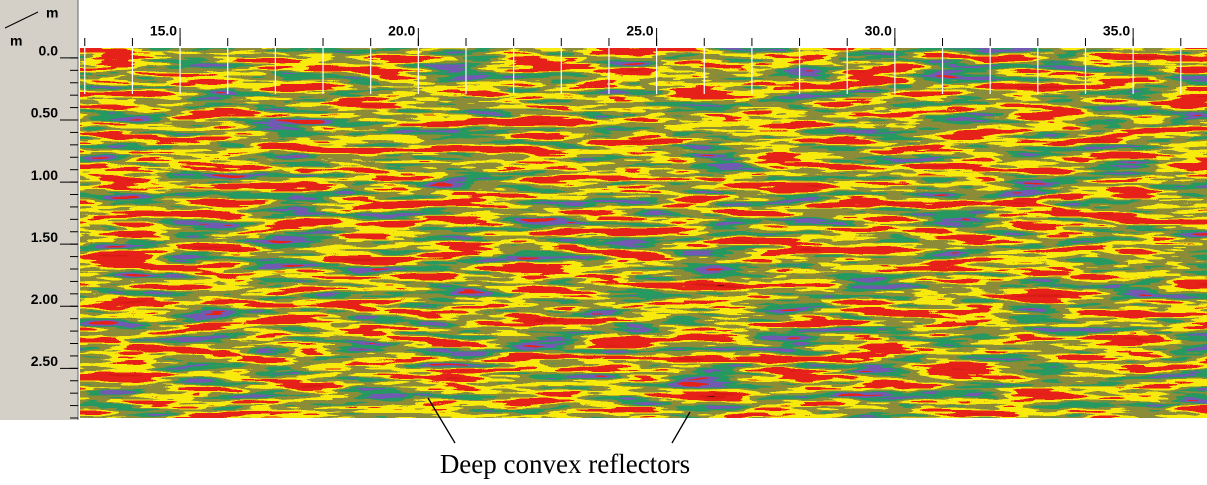 The width and height of the screenshot is (1207, 485). What do you see at coordinates (44, 113) in the screenshot?
I see `y-tick-label: 0.50` at bounding box center [44, 113].